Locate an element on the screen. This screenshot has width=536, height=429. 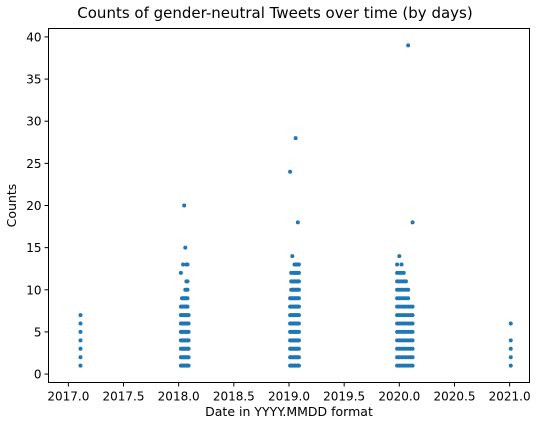
y-tick-label: 20 is located at coordinates (33, 206).